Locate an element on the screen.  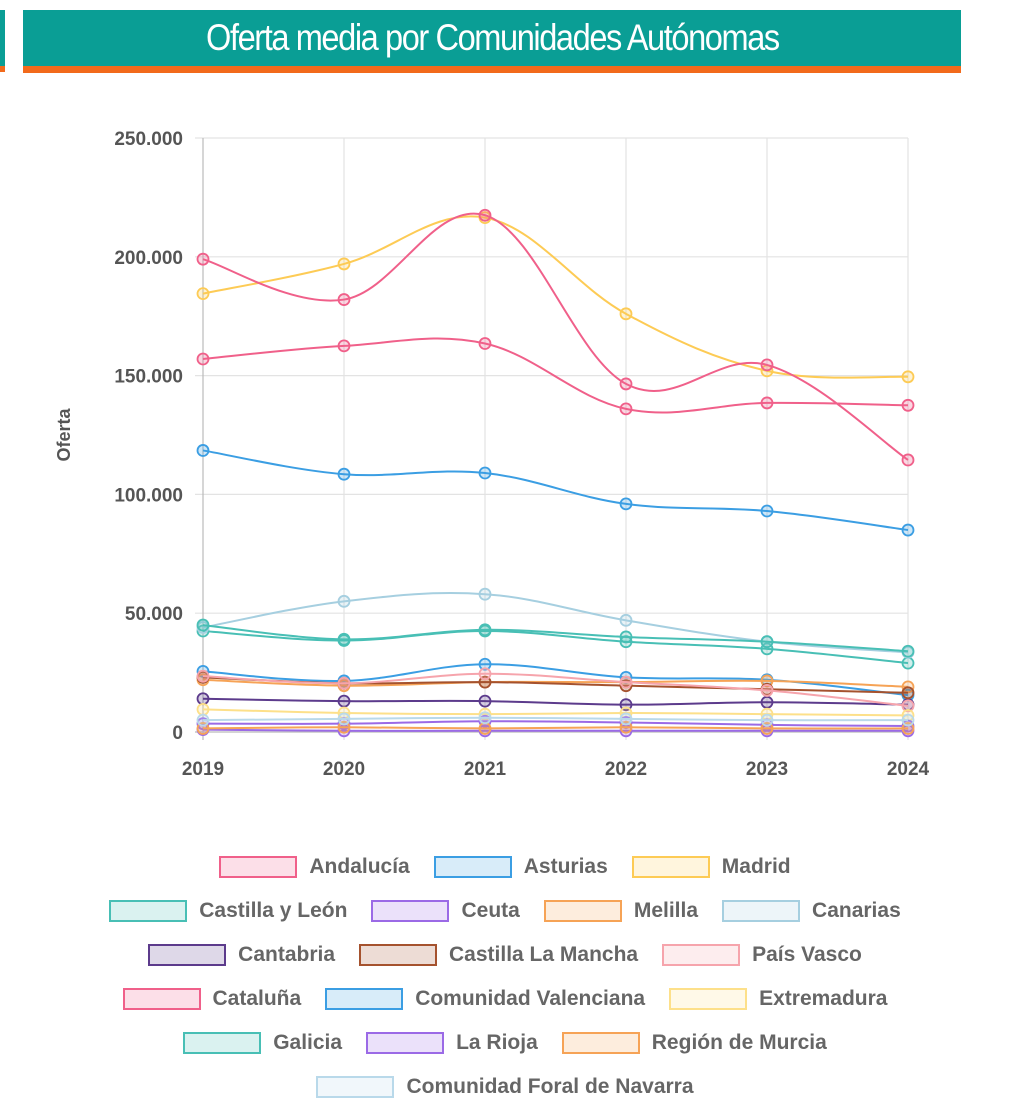
series-line-ceuta is located at coordinates (555, 730).